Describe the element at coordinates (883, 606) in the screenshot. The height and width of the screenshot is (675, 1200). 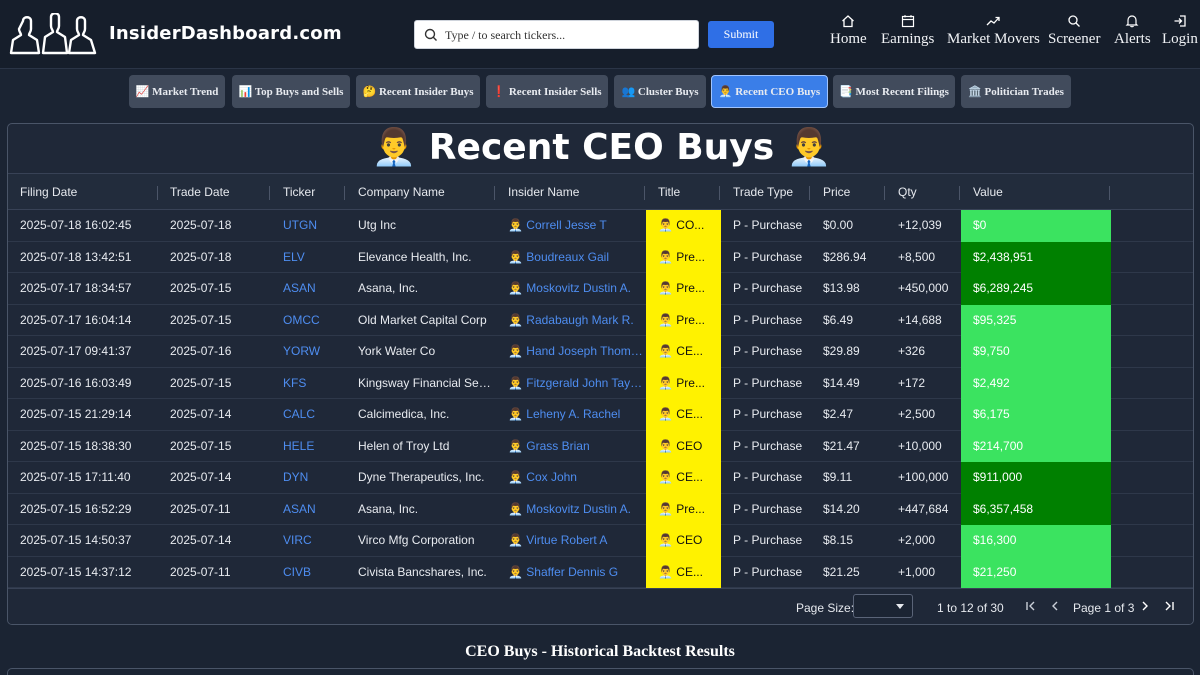
I see `page-size-select` at that location.